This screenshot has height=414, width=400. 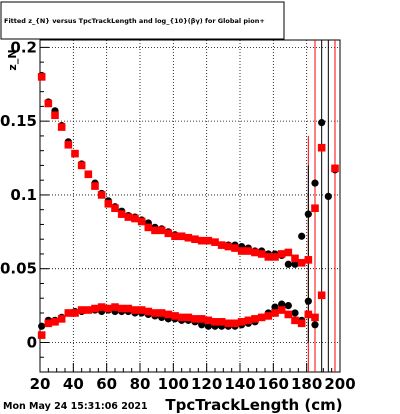 What do you see at coordinates (18, 269) in the screenshot?
I see `y-tick-label: 0.05` at bounding box center [18, 269].